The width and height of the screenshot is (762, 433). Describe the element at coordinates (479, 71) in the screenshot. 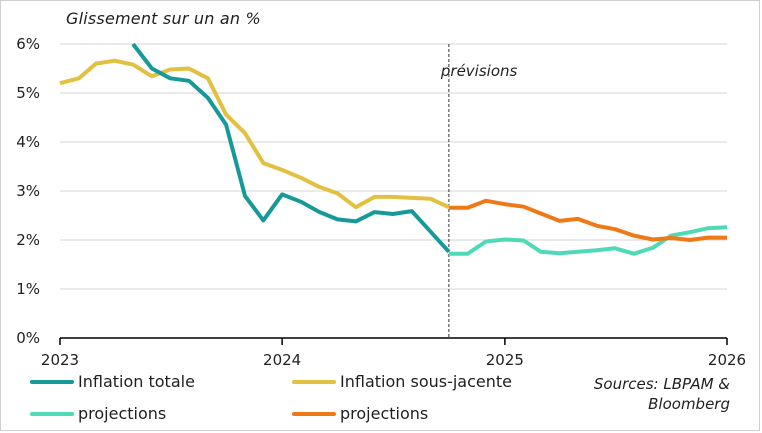

I see `forecast-label: prévisions` at that location.